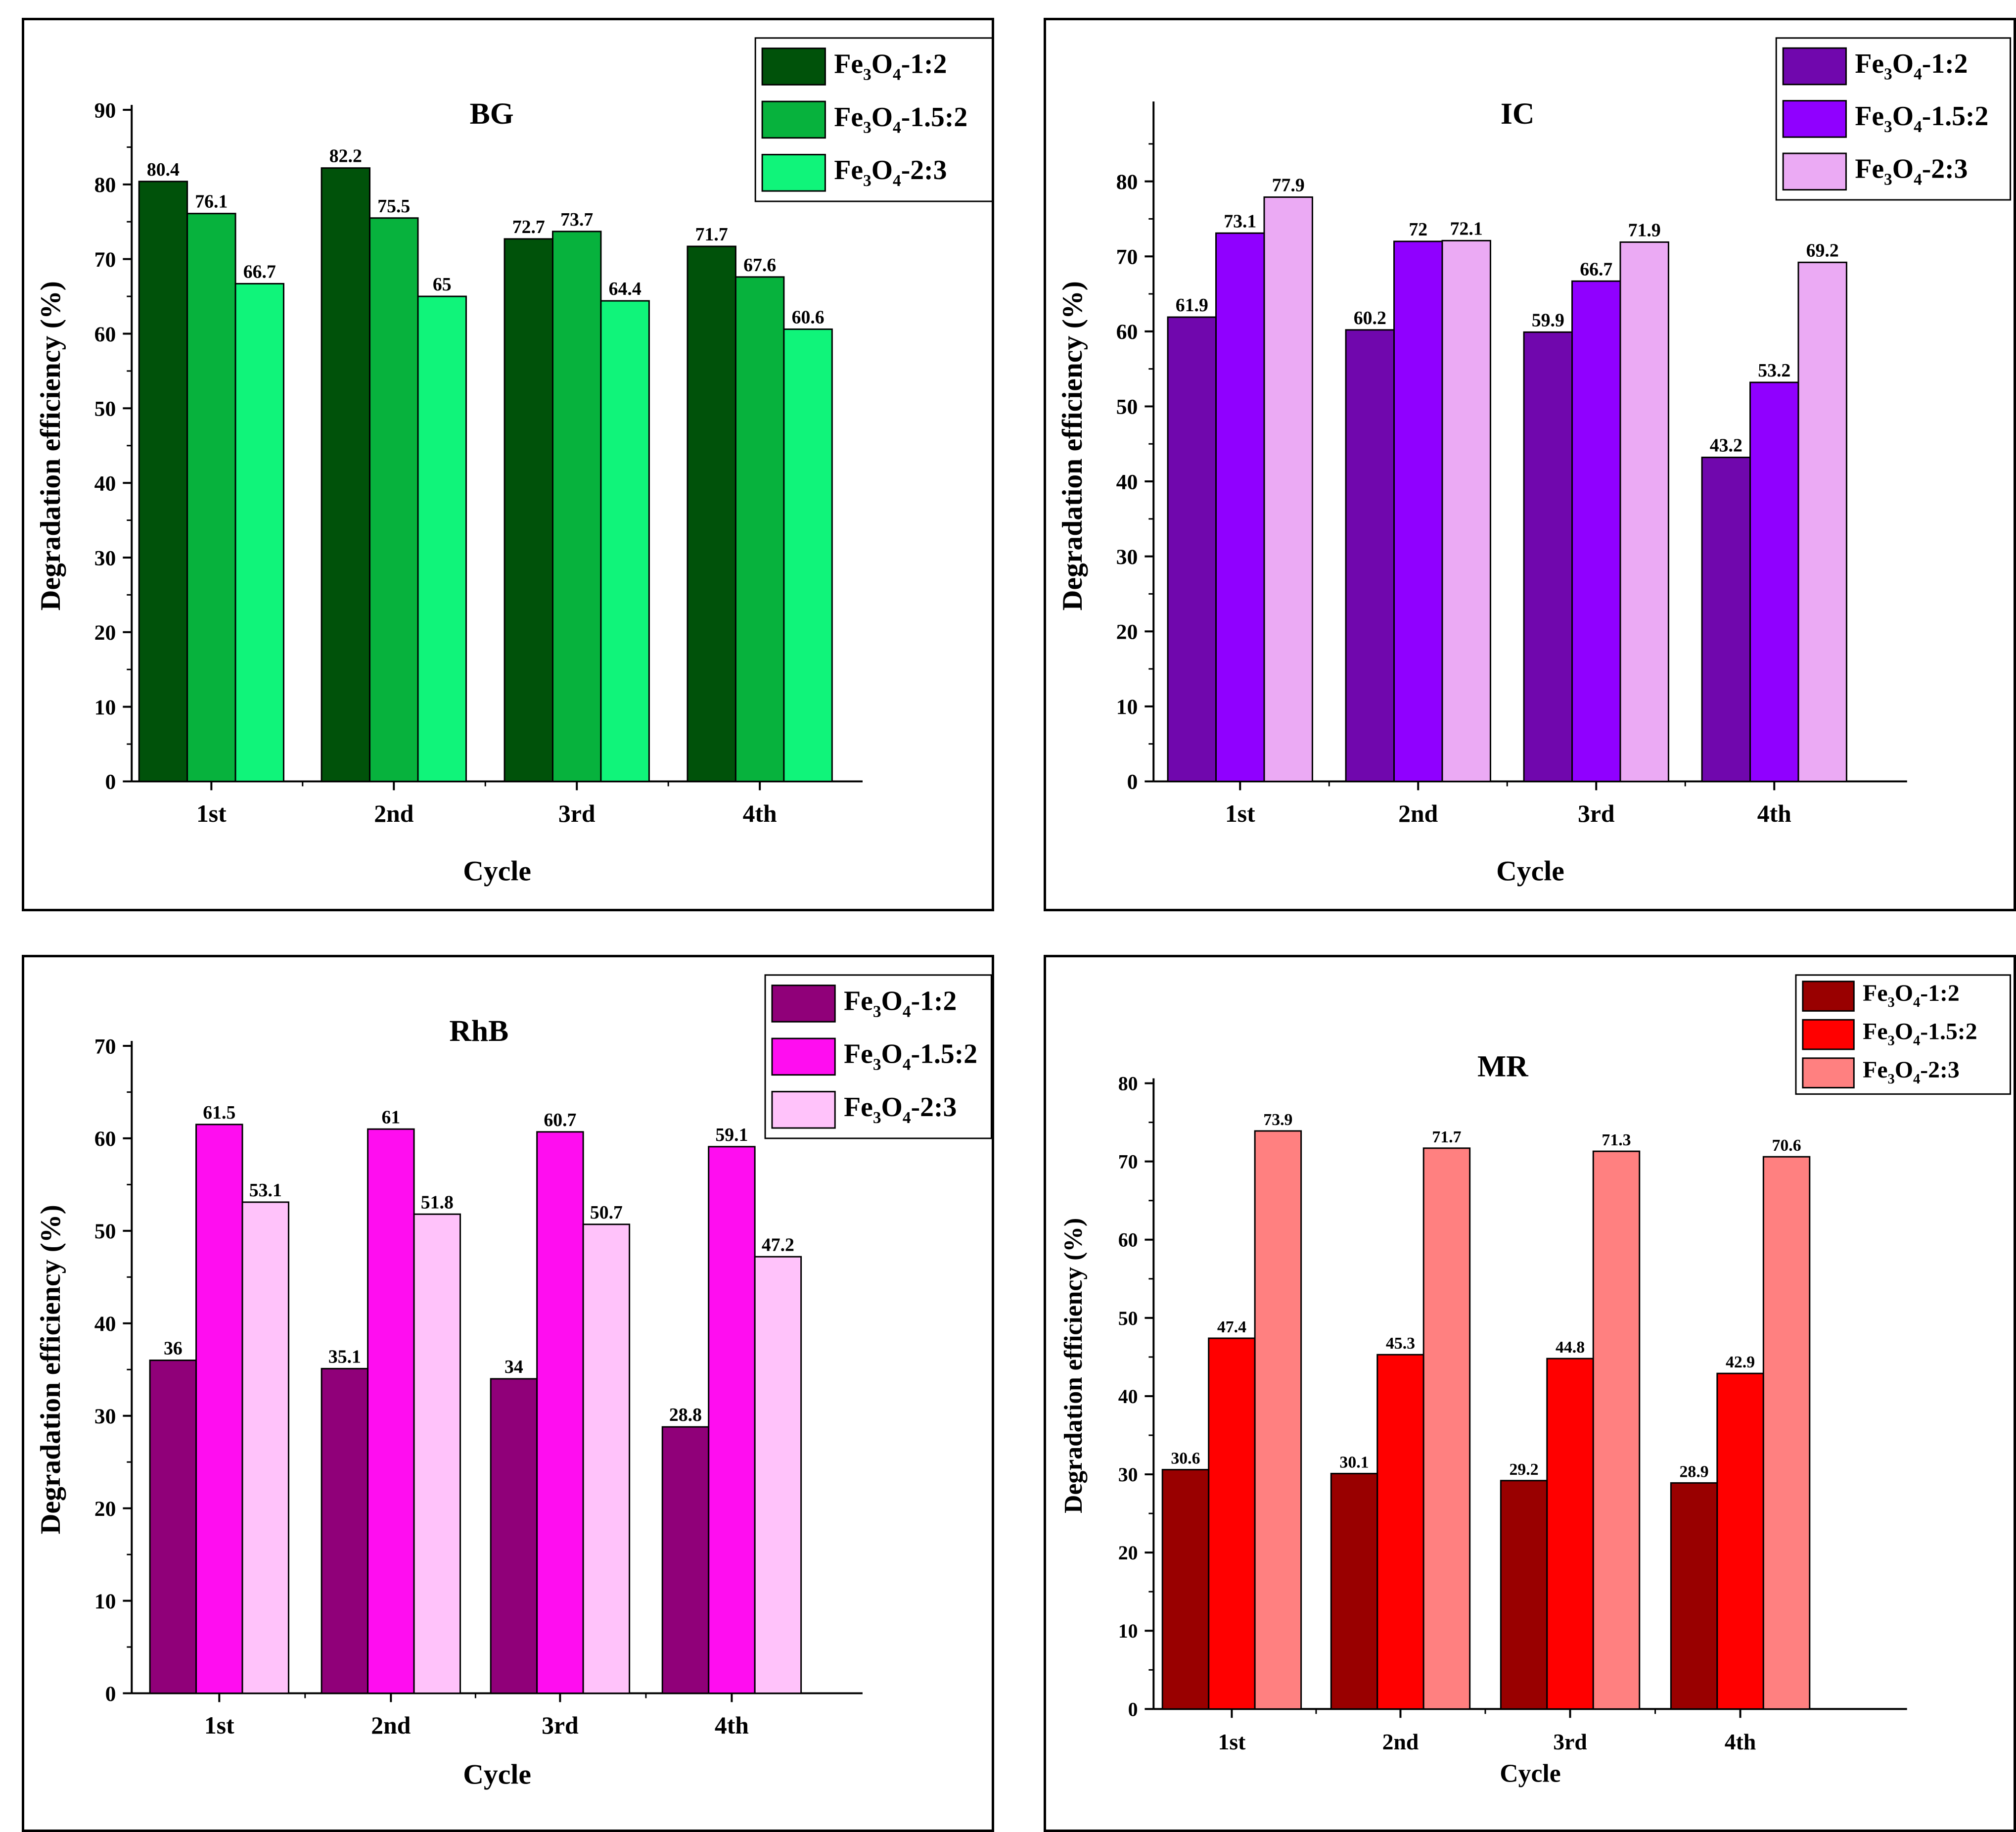 Image resolution: width=2016 pixels, height=1832 pixels. What do you see at coordinates (808, 317) in the screenshot?
I see `bar-value-label: 60.6` at bounding box center [808, 317].